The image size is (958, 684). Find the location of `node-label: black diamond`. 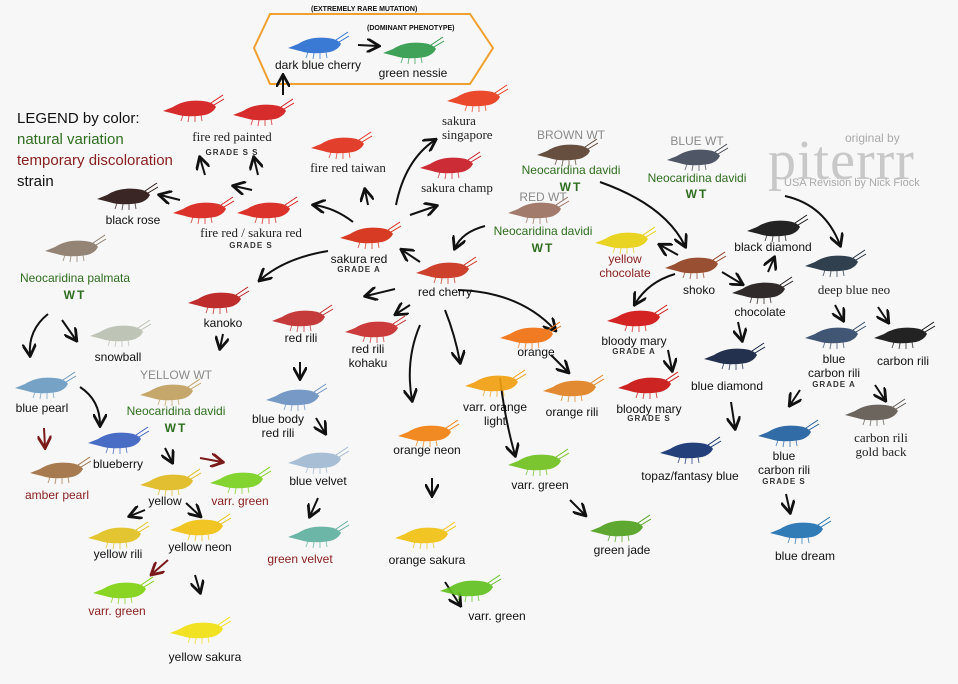

node-label: black diamond is located at coordinates (773, 247).